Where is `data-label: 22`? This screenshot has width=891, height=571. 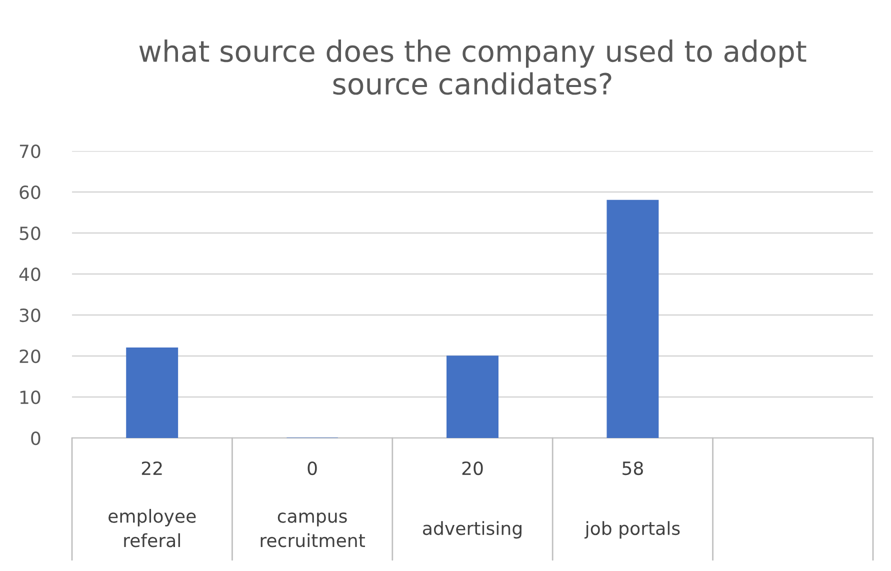
data-label: 22 is located at coordinates (152, 468).